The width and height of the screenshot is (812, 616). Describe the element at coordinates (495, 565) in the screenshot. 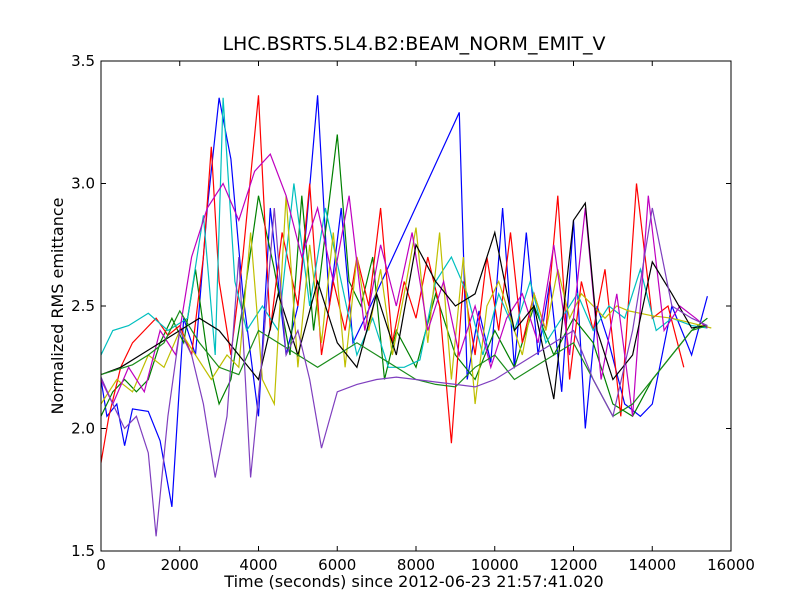

I see `x-tick-label: 10000` at that location.